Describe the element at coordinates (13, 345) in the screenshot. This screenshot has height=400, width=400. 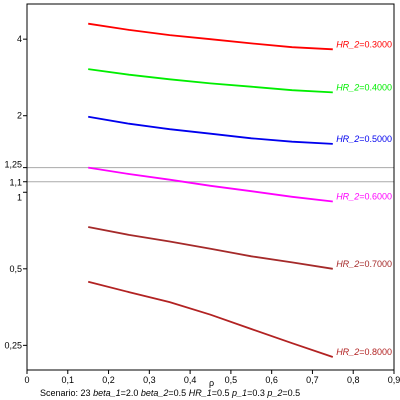
I see `y-tick-label: 0,25` at that location.